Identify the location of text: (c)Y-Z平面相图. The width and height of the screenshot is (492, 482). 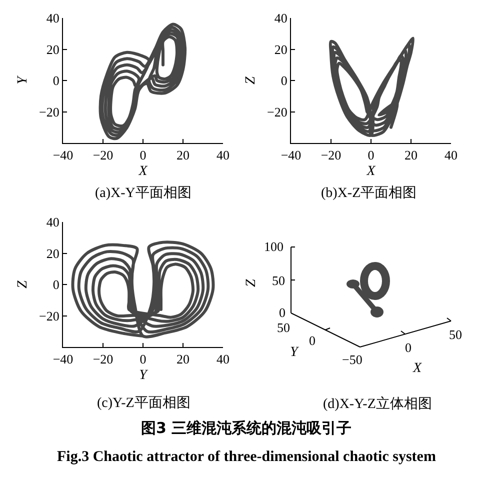
(143, 403).